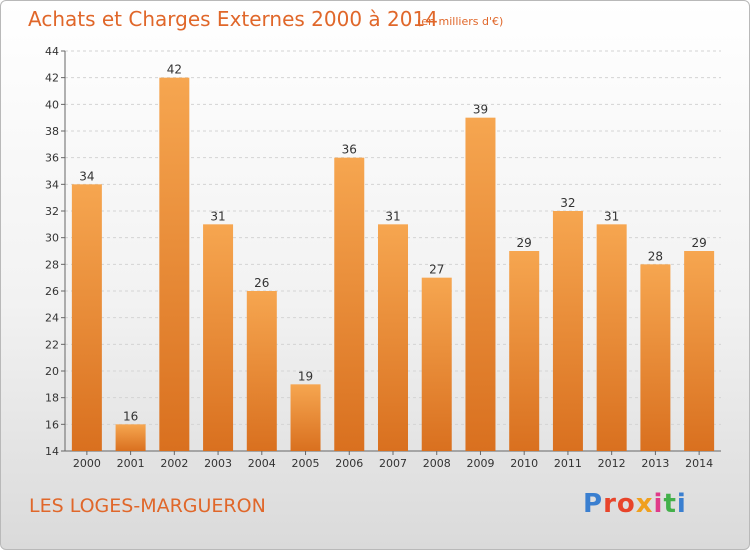 The height and width of the screenshot is (550, 750). I want to click on x-tick-label: 2003, so click(218, 463).